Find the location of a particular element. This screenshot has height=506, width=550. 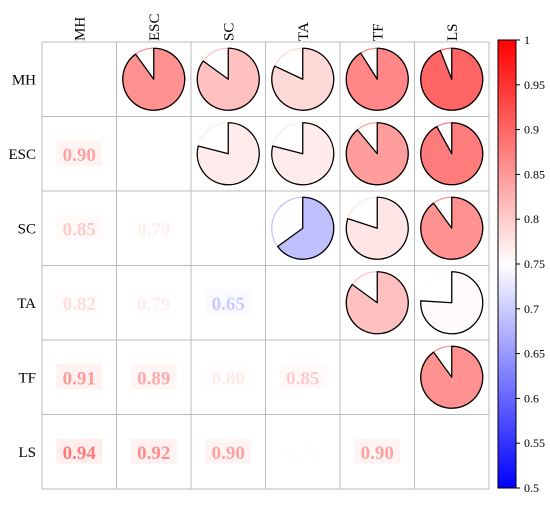

colorbar: 0.5 0.55 0.6 0.65 0.7 0.75 0.8 0.85 0.9 0.95 1 is located at coordinates (521, 264).